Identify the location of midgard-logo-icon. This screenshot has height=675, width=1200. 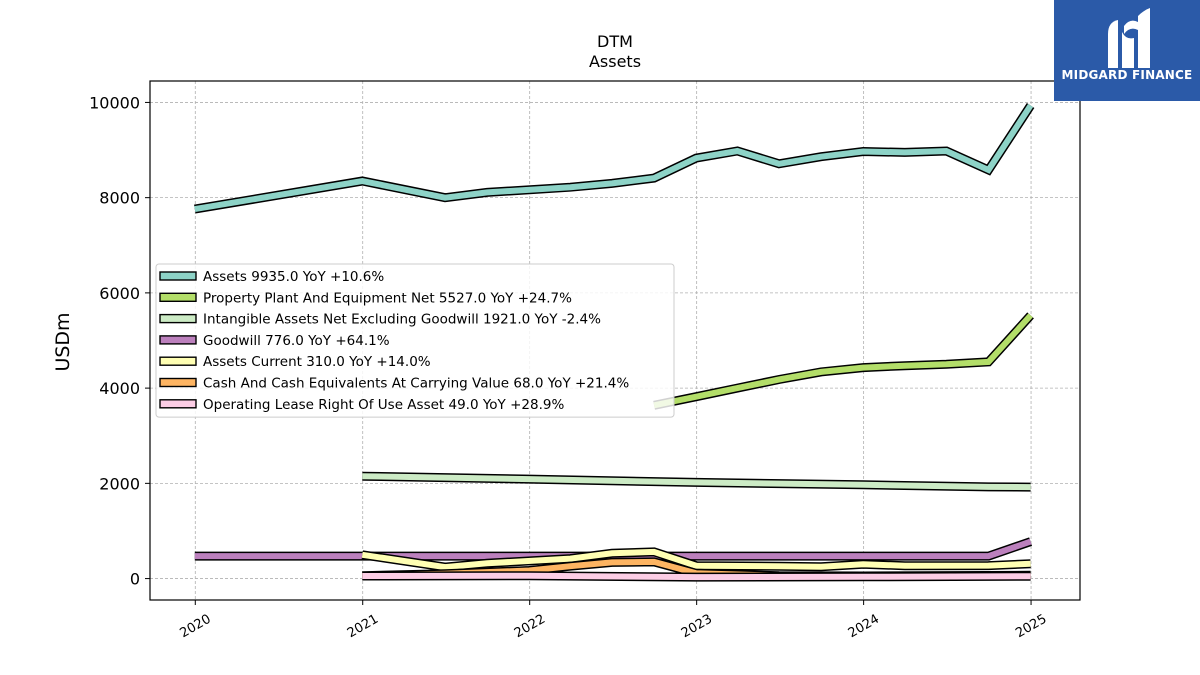
(1129, 38).